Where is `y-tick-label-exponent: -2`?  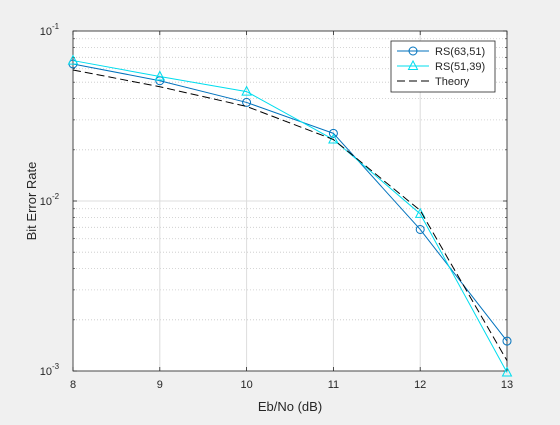 y-tick-label-exponent: -2 is located at coordinates (56, 196).